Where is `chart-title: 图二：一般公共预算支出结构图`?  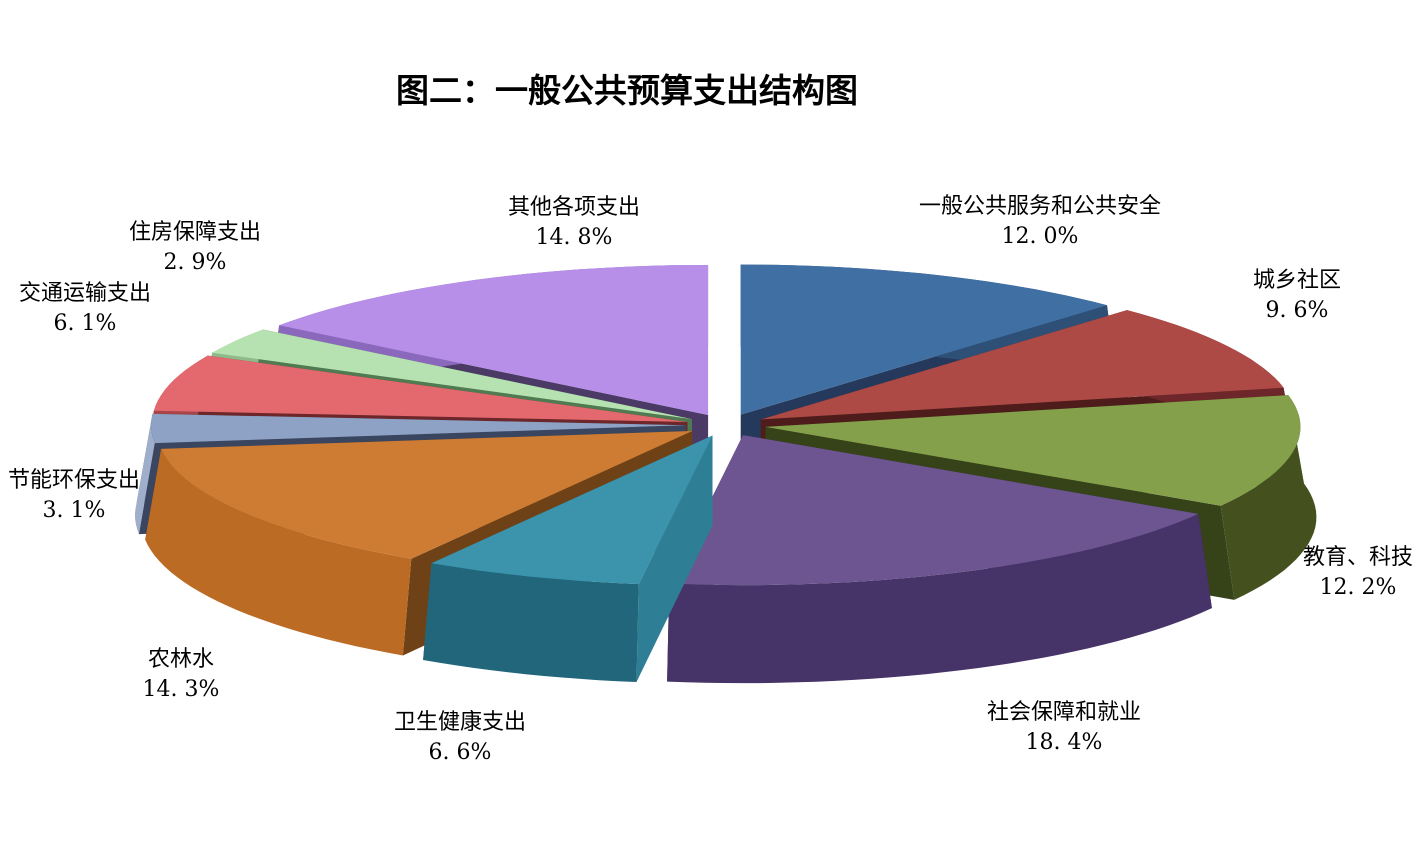
chart-title: 图二：一般公共预算支出结构图 is located at coordinates (627, 90).